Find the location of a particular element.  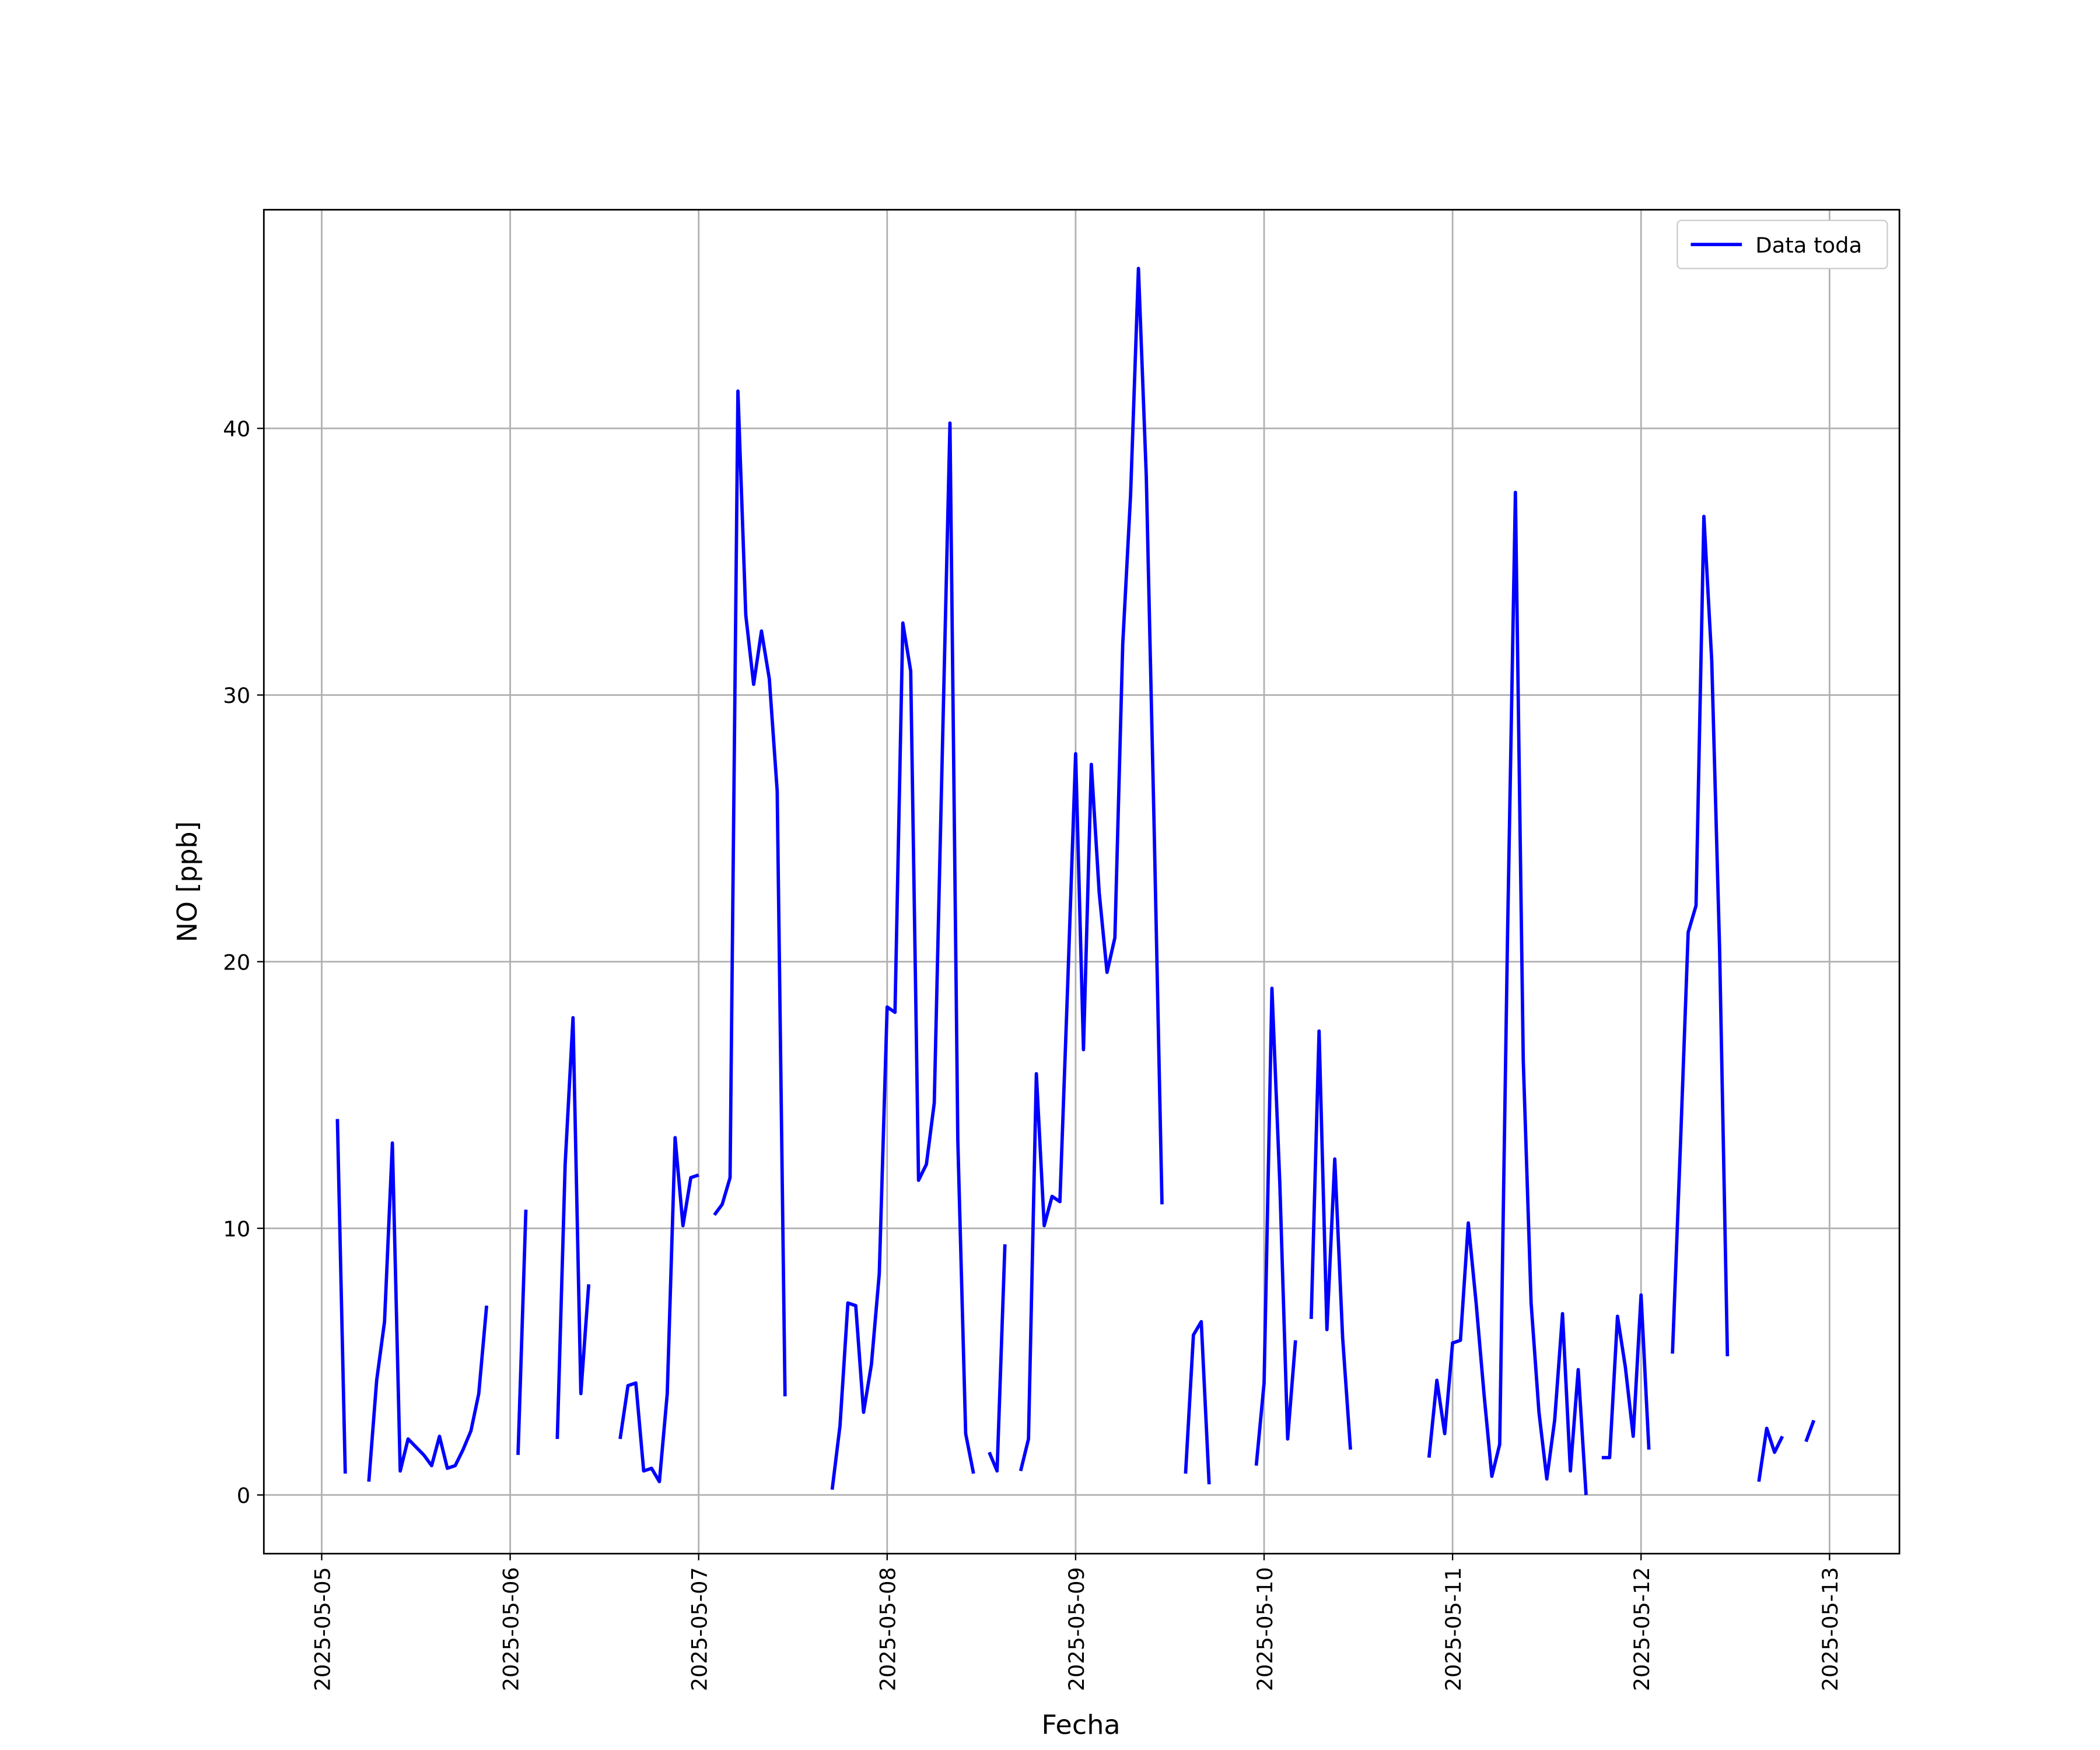

y-tick-label: 20 is located at coordinates (236, 963).